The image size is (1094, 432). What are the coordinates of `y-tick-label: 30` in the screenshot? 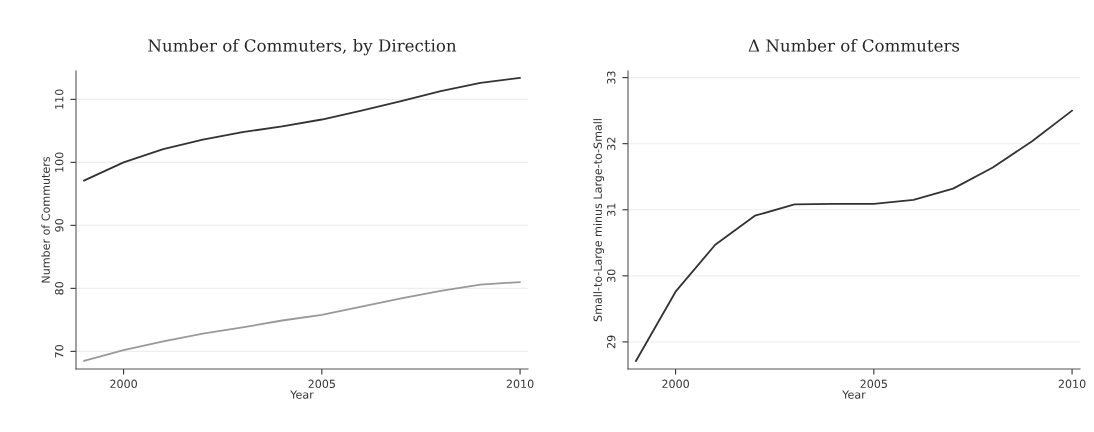 It's located at (611, 276).